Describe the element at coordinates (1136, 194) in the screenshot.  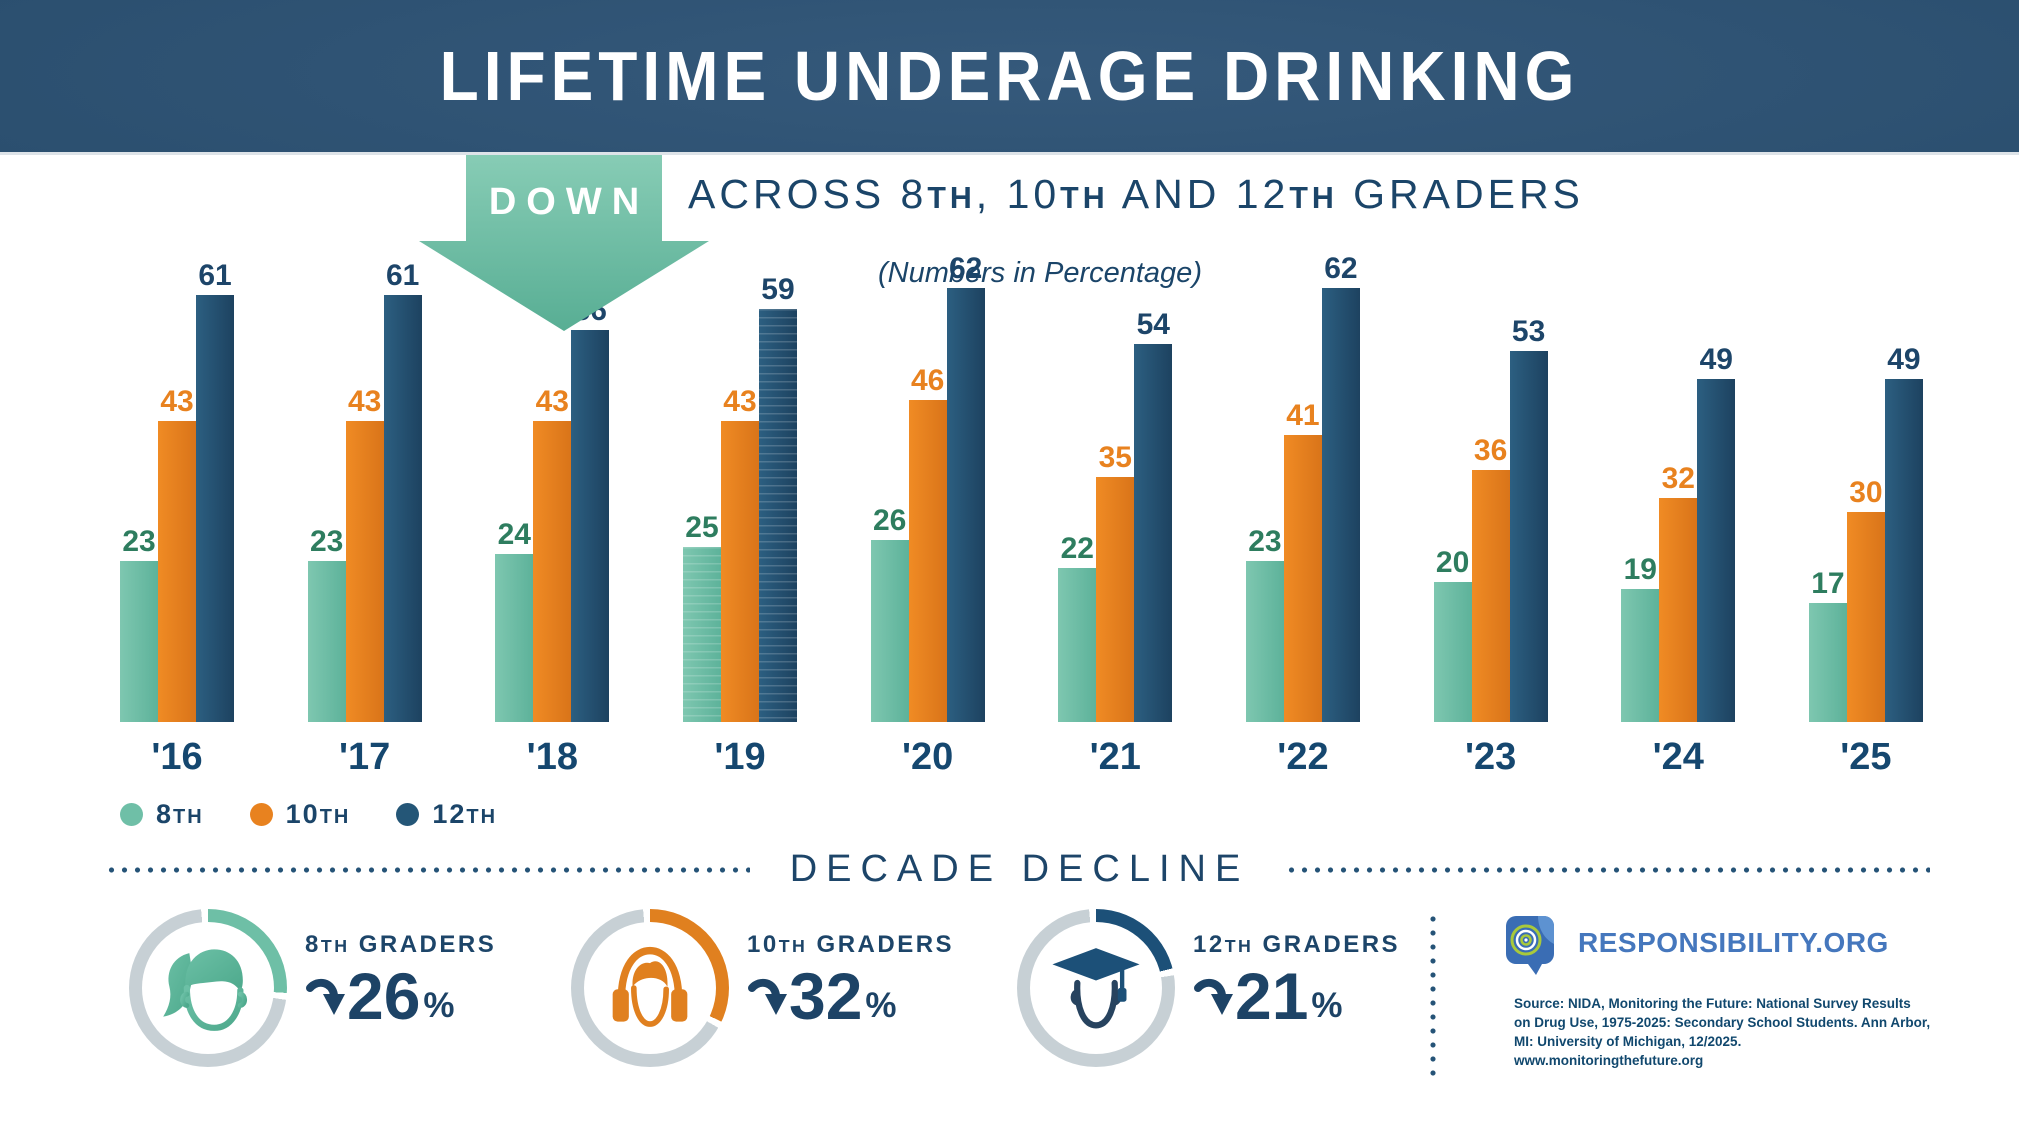
I see `subtitle: ACROSS 8TH, 10TH AND 12TH GRADERS` at that location.